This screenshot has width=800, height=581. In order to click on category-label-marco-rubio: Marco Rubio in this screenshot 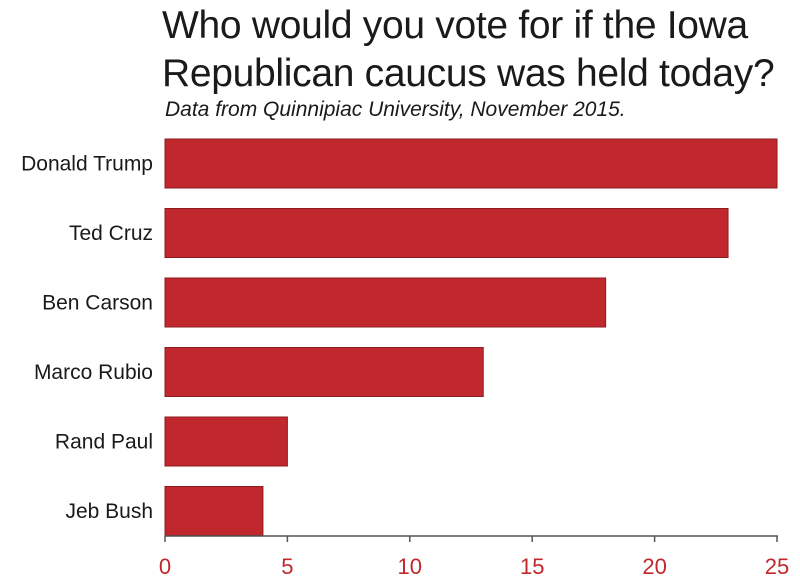, I will do `click(93, 372)`.